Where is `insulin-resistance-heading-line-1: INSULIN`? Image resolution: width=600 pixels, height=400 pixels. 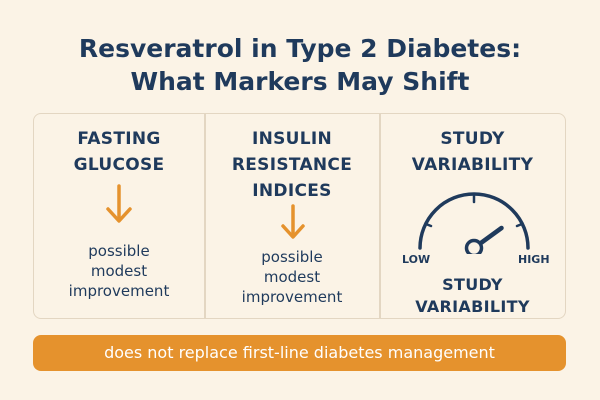
insulin-resistance-heading-line-1: INSULIN is located at coordinates (292, 139).